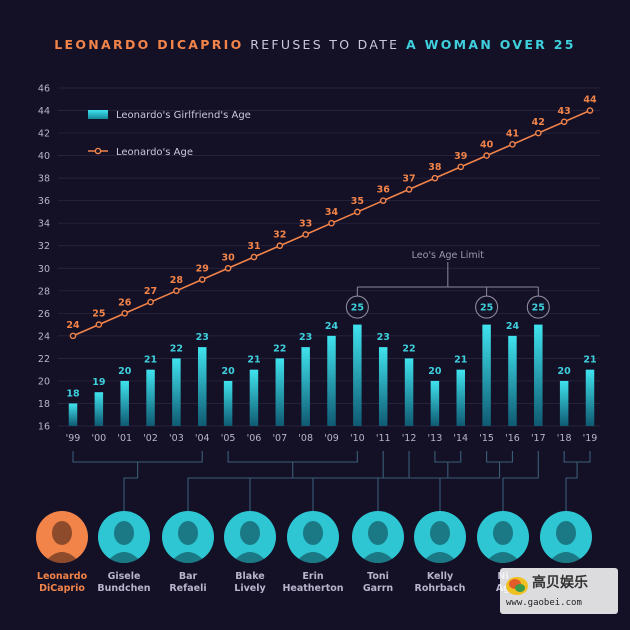 Image resolution: width=630 pixels, height=630 pixels. What do you see at coordinates (124, 583) in the screenshot?
I see `person-name: Gisele Bundchen` at bounding box center [124, 583].